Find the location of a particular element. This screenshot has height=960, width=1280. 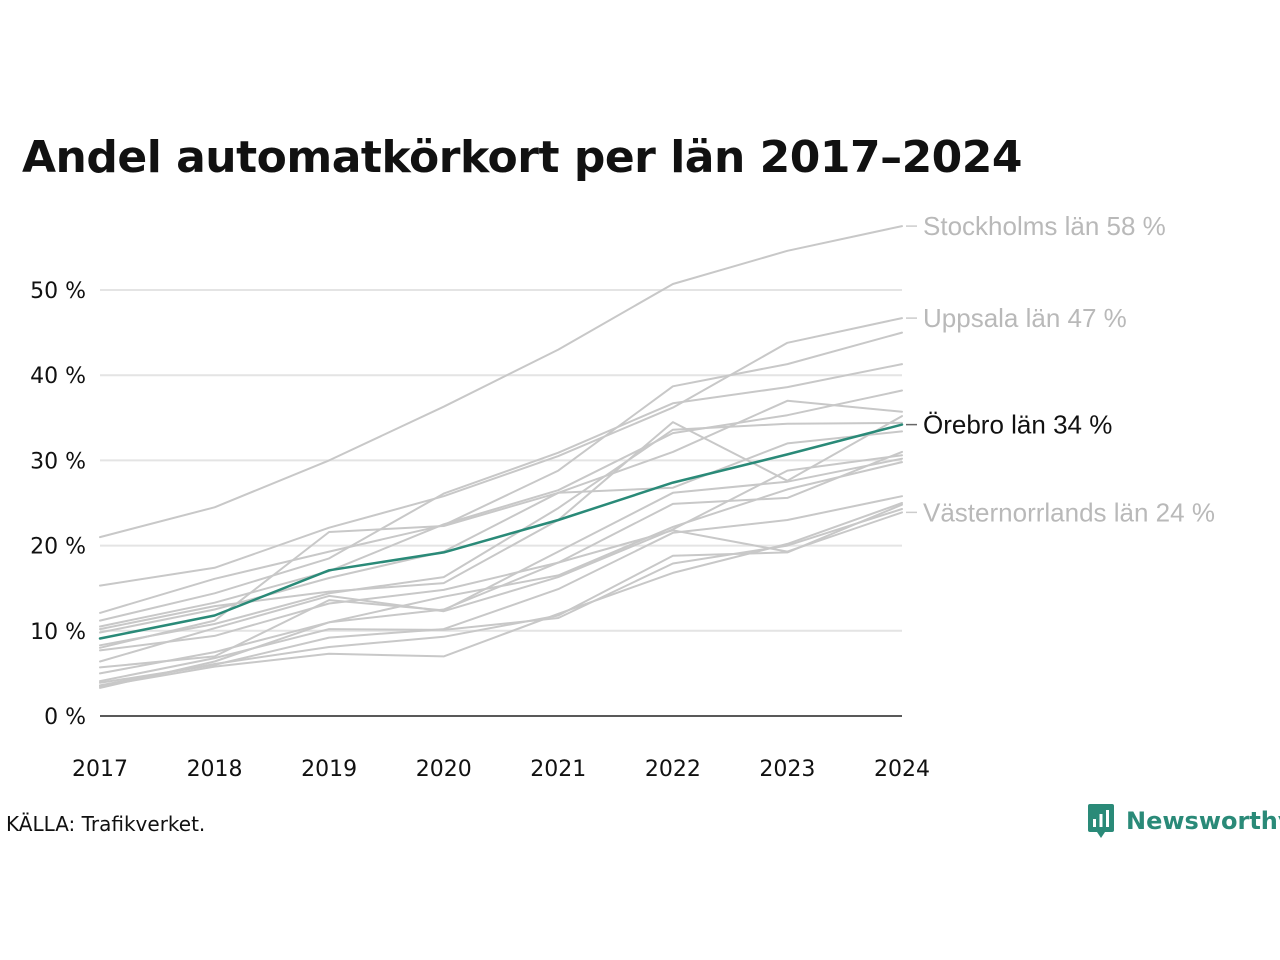

y-axis-ticks: 0 % 10 % 20 % 30 % 40 % 50 % is located at coordinates (58, 504).